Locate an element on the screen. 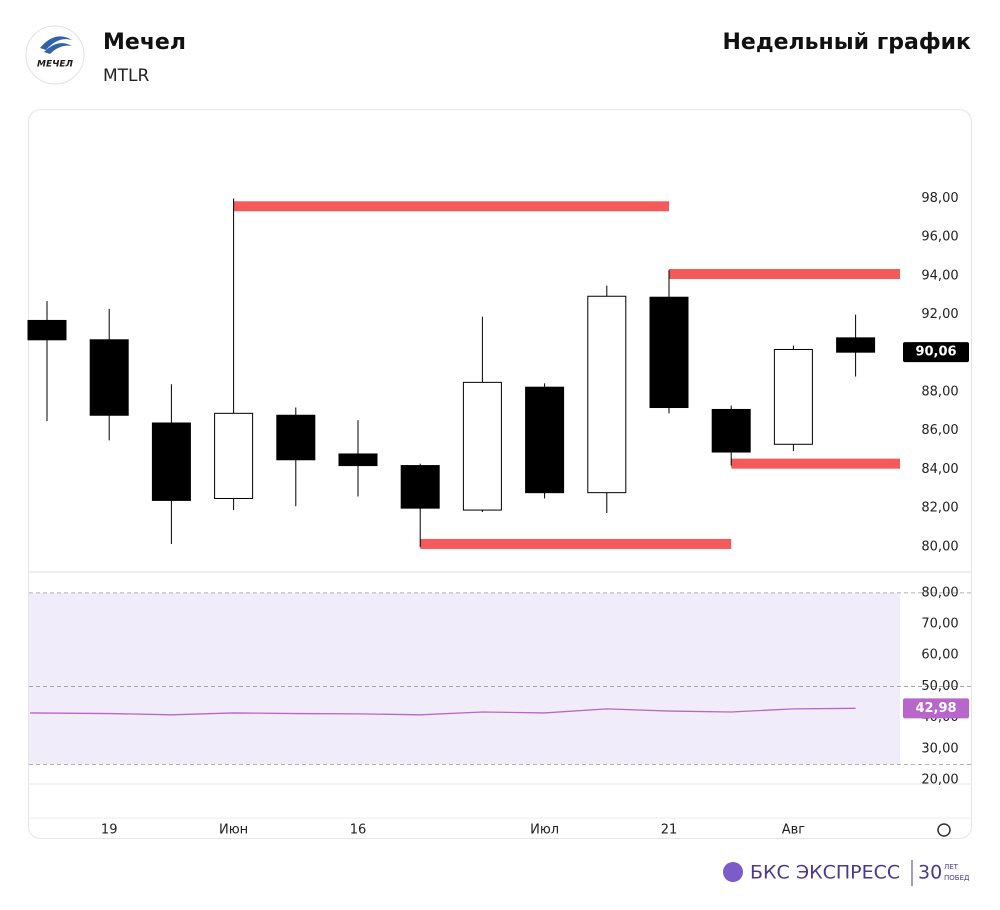  logo-circle is located at coordinates (55, 55).